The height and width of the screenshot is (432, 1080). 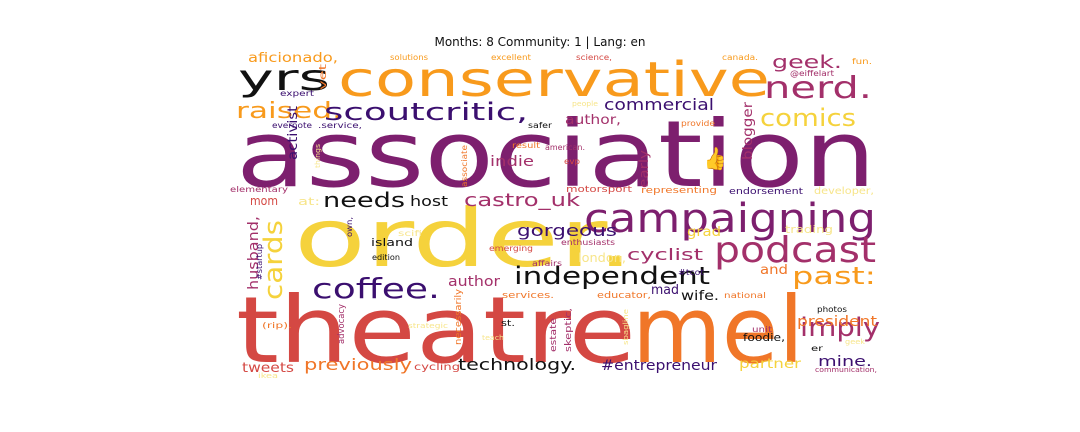 What do you see at coordinates (700, 296) in the screenshot?
I see `word-wife: wife.` at bounding box center [700, 296].